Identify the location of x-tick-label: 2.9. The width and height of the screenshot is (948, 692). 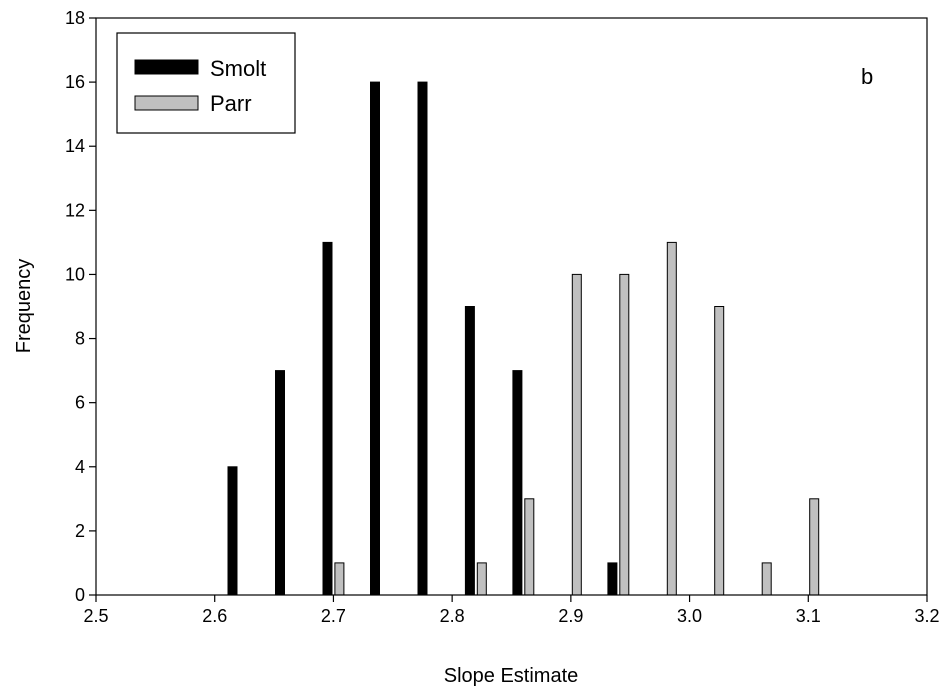
(570, 616).